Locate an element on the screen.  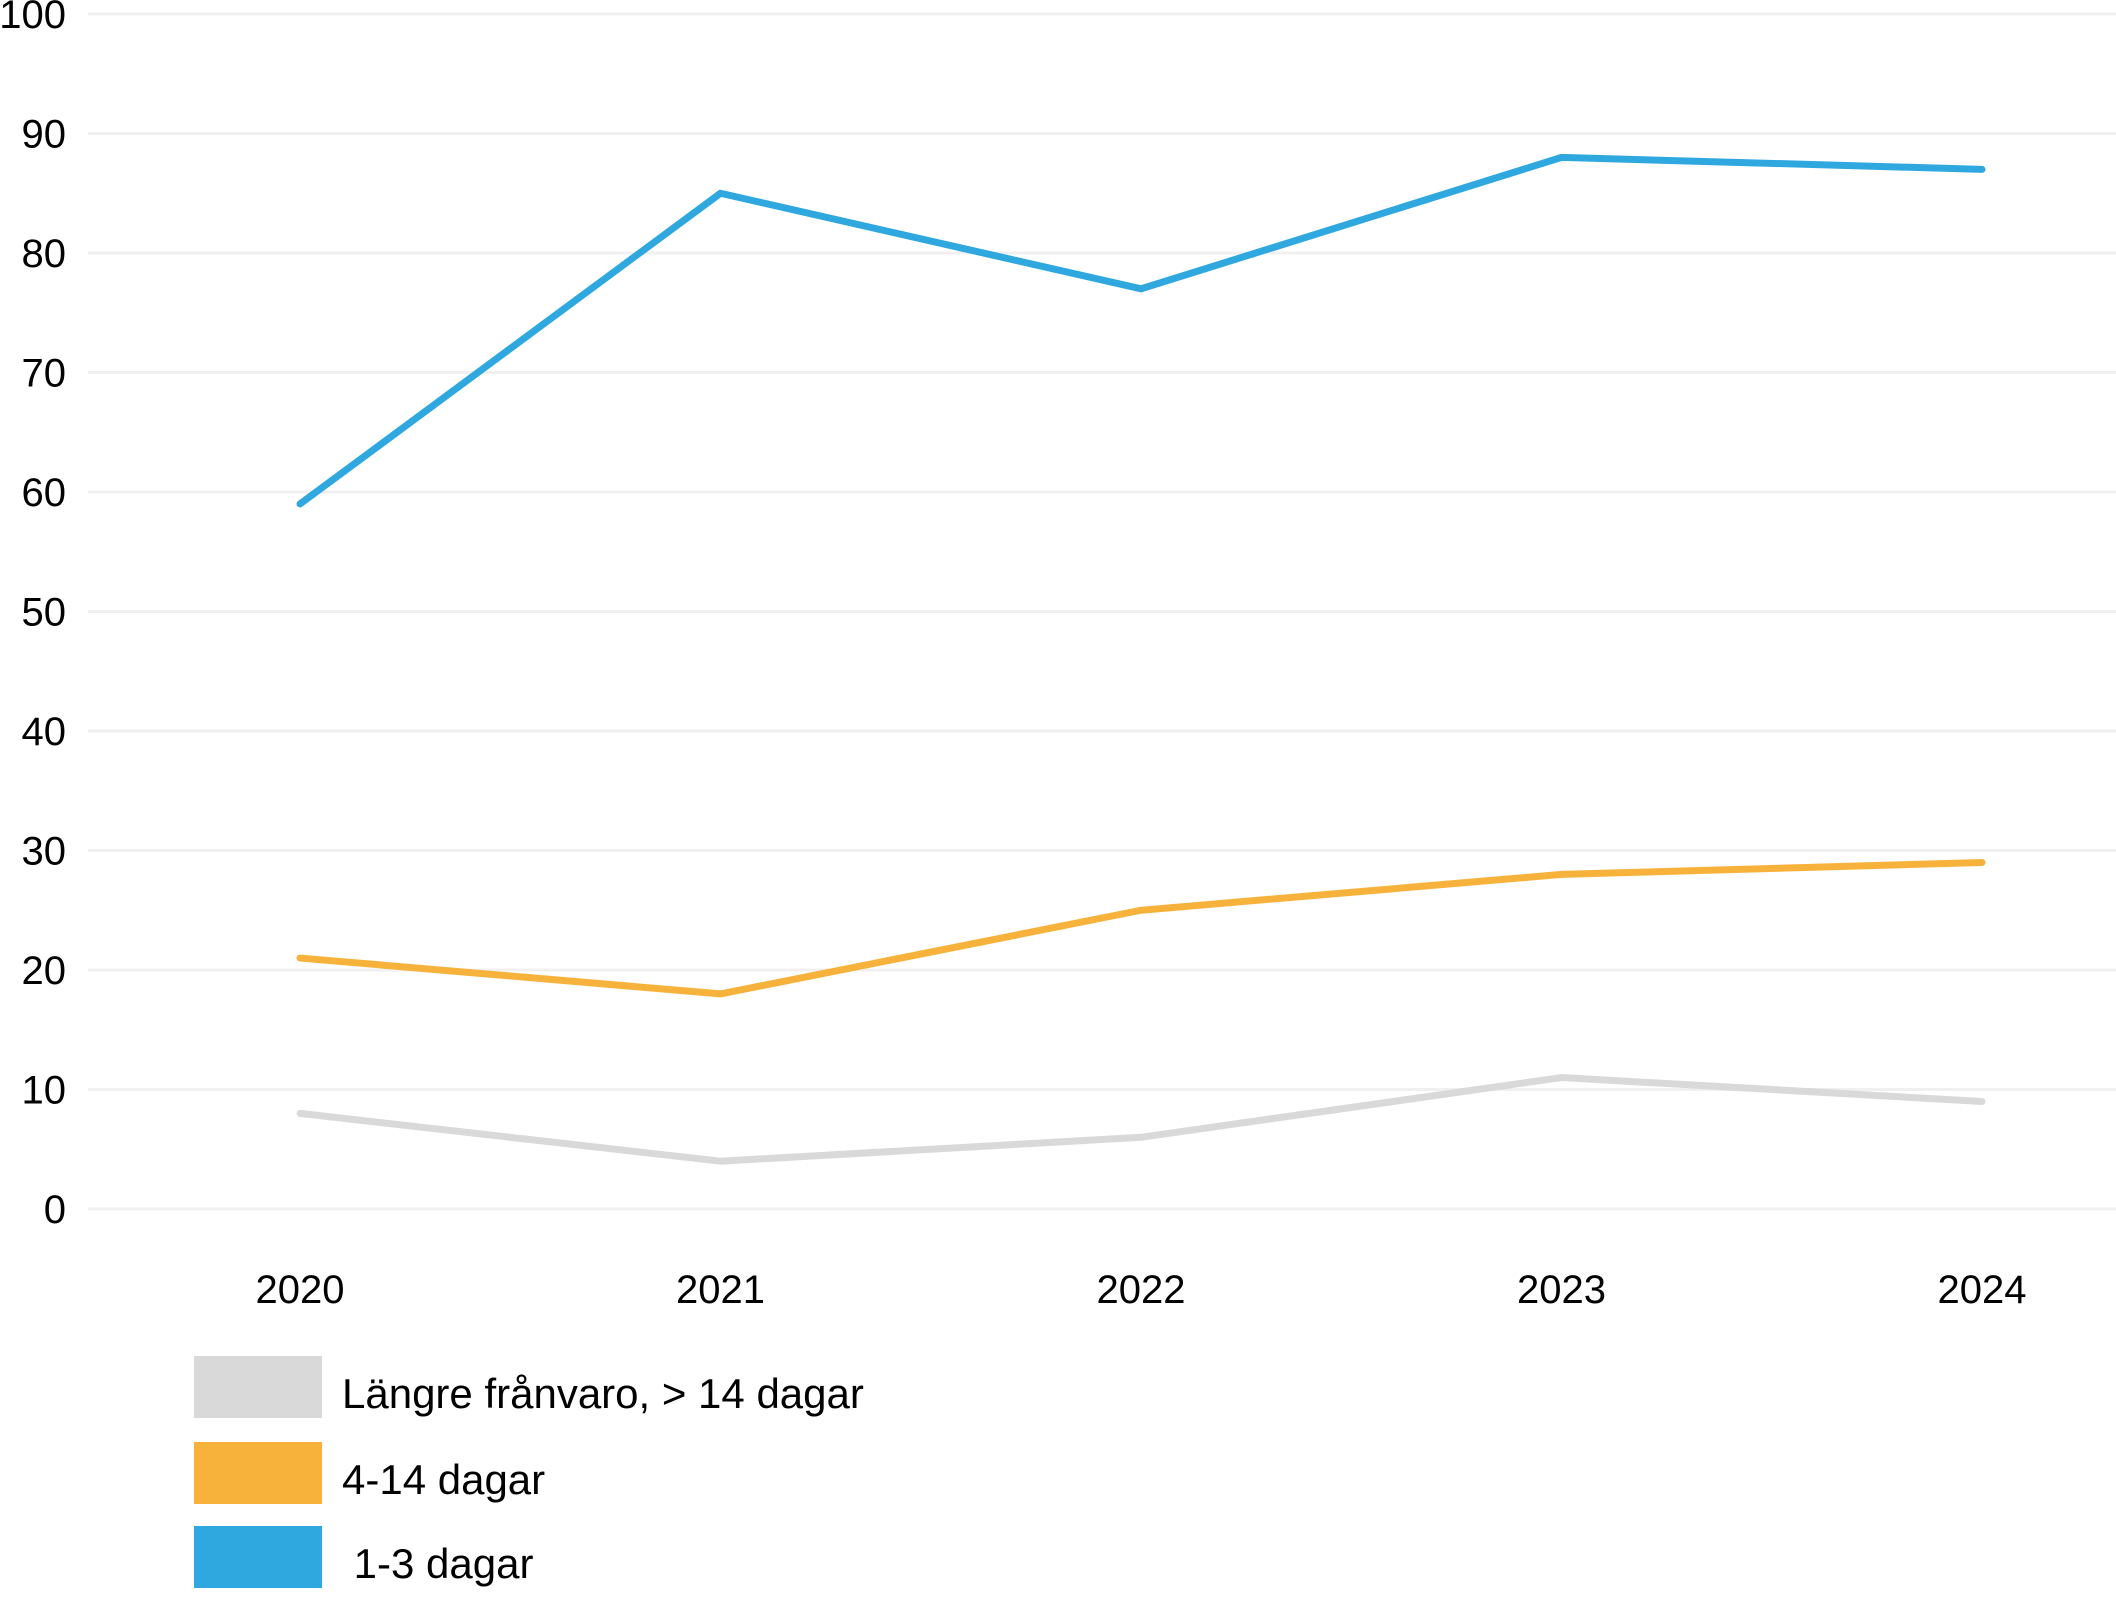
x-tick-label: 2021 is located at coordinates (720, 1290).